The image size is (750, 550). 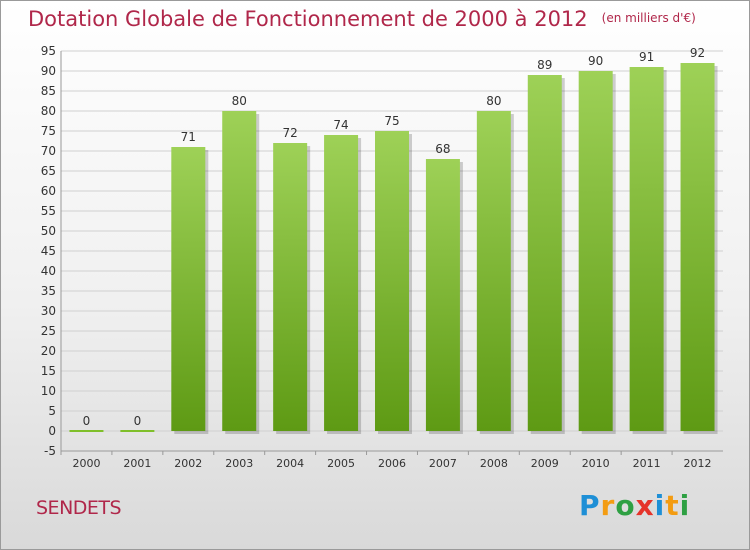 I want to click on x-tick-label: 2004, so click(x=290, y=463).